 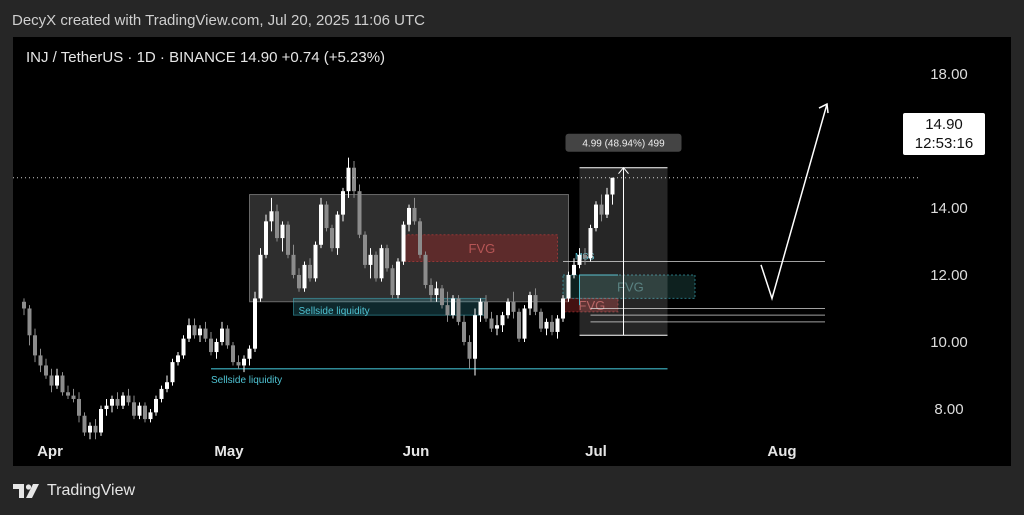 I want to click on y-axis-tick: 18.00, so click(x=949, y=74).